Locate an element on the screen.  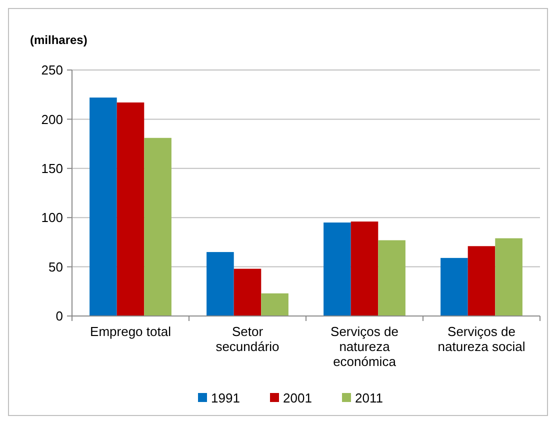
legend-label: 2011 is located at coordinates (369, 398).